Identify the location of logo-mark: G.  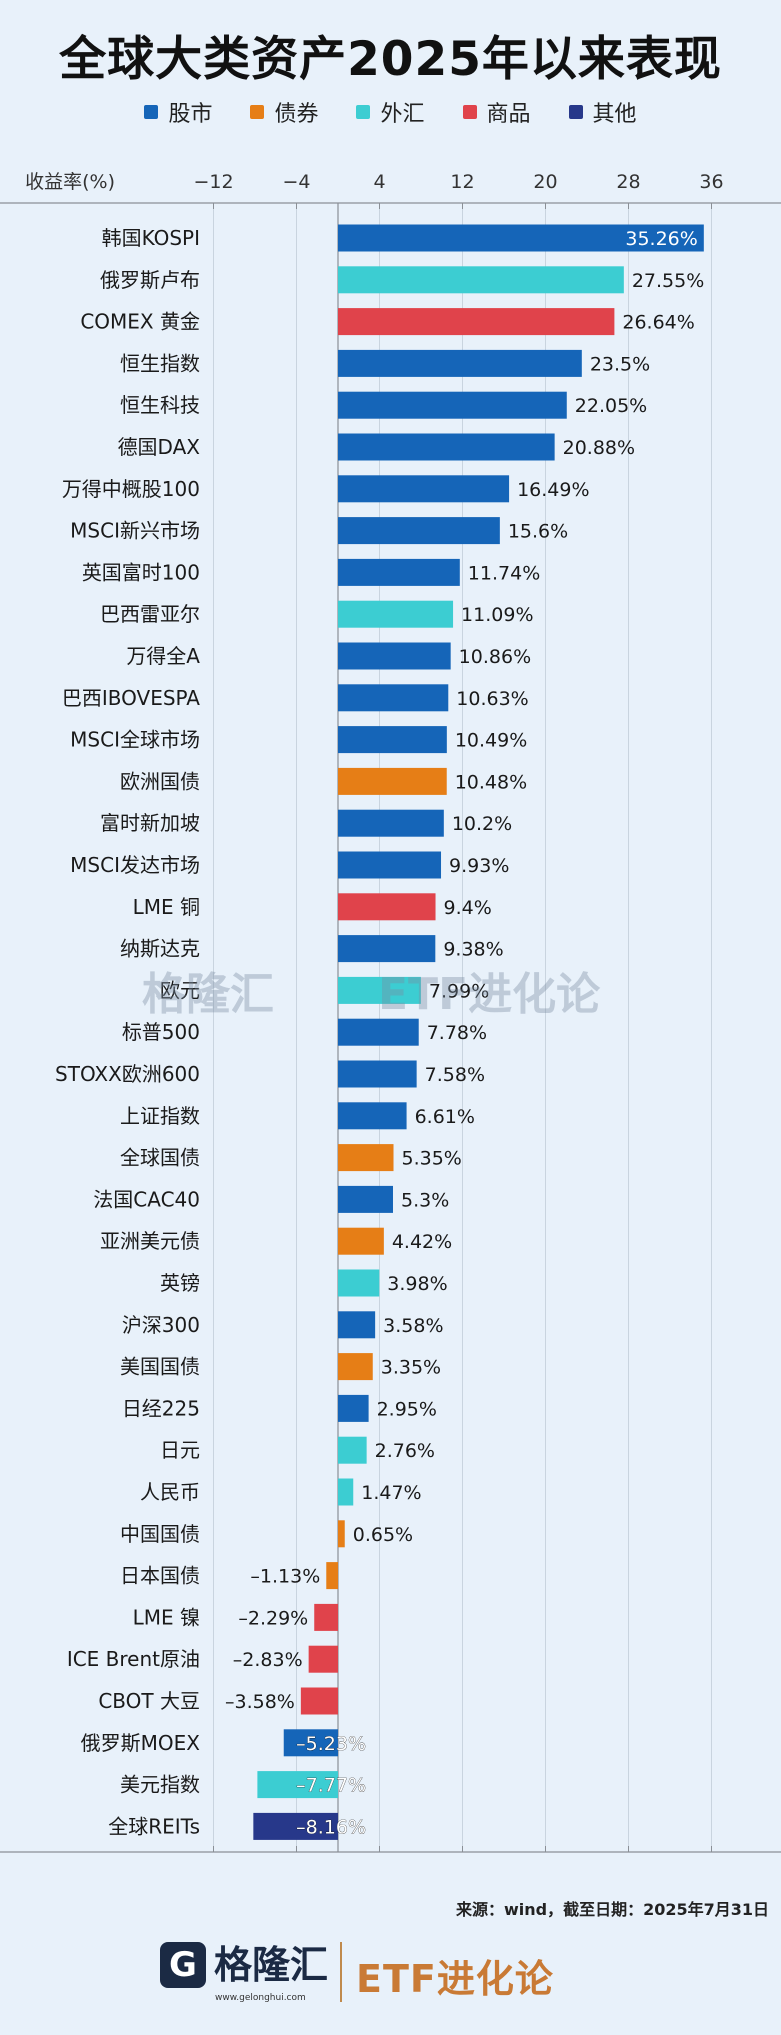
(183, 1965).